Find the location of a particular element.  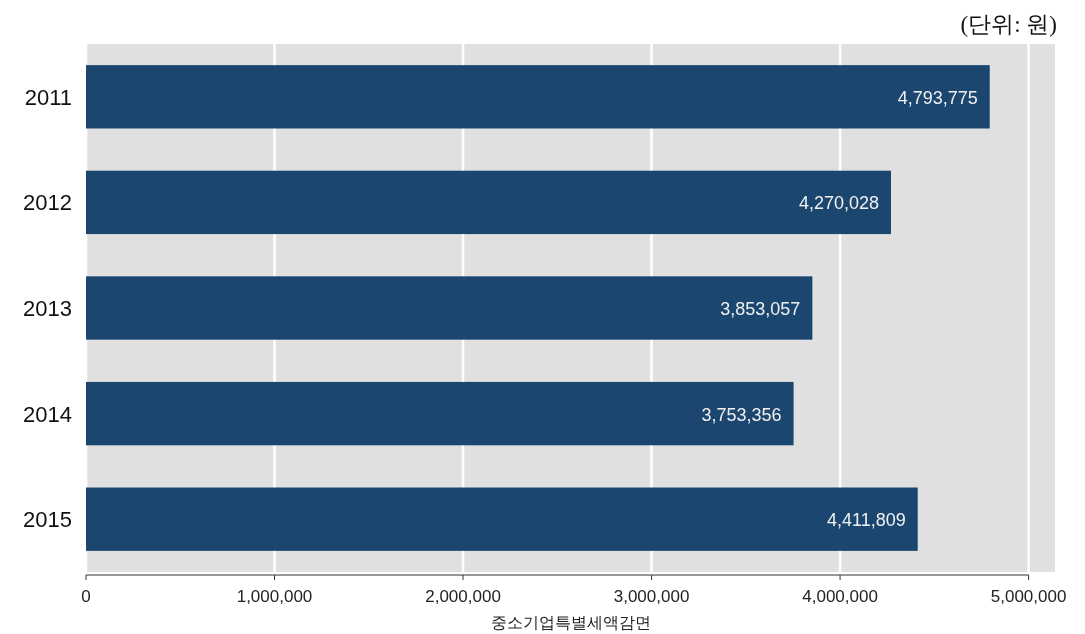

data-label: 4,270,028 is located at coordinates (838, 203).